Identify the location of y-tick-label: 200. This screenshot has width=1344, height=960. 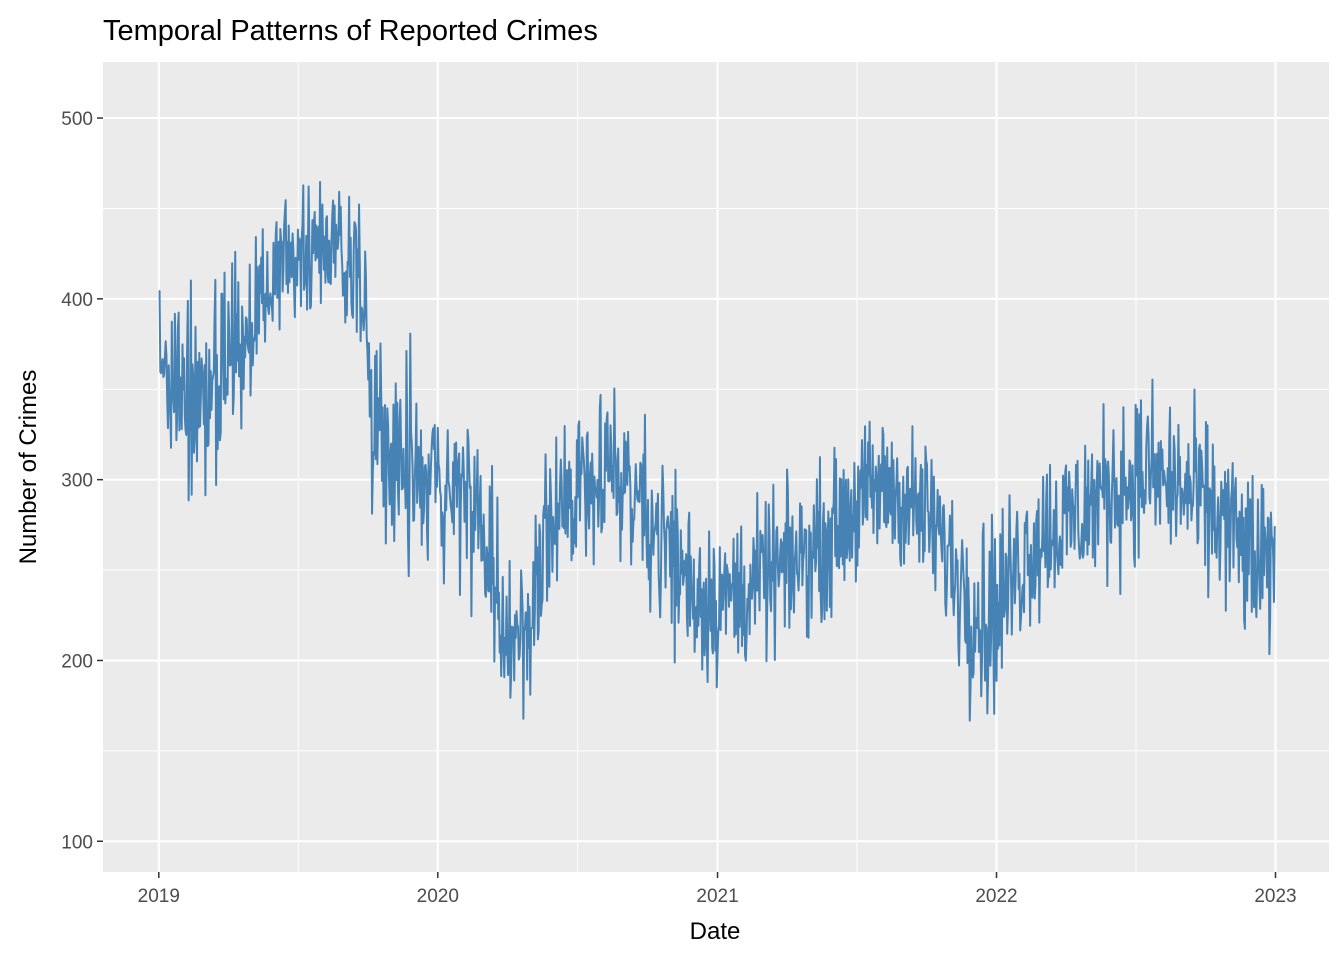
(77, 661).